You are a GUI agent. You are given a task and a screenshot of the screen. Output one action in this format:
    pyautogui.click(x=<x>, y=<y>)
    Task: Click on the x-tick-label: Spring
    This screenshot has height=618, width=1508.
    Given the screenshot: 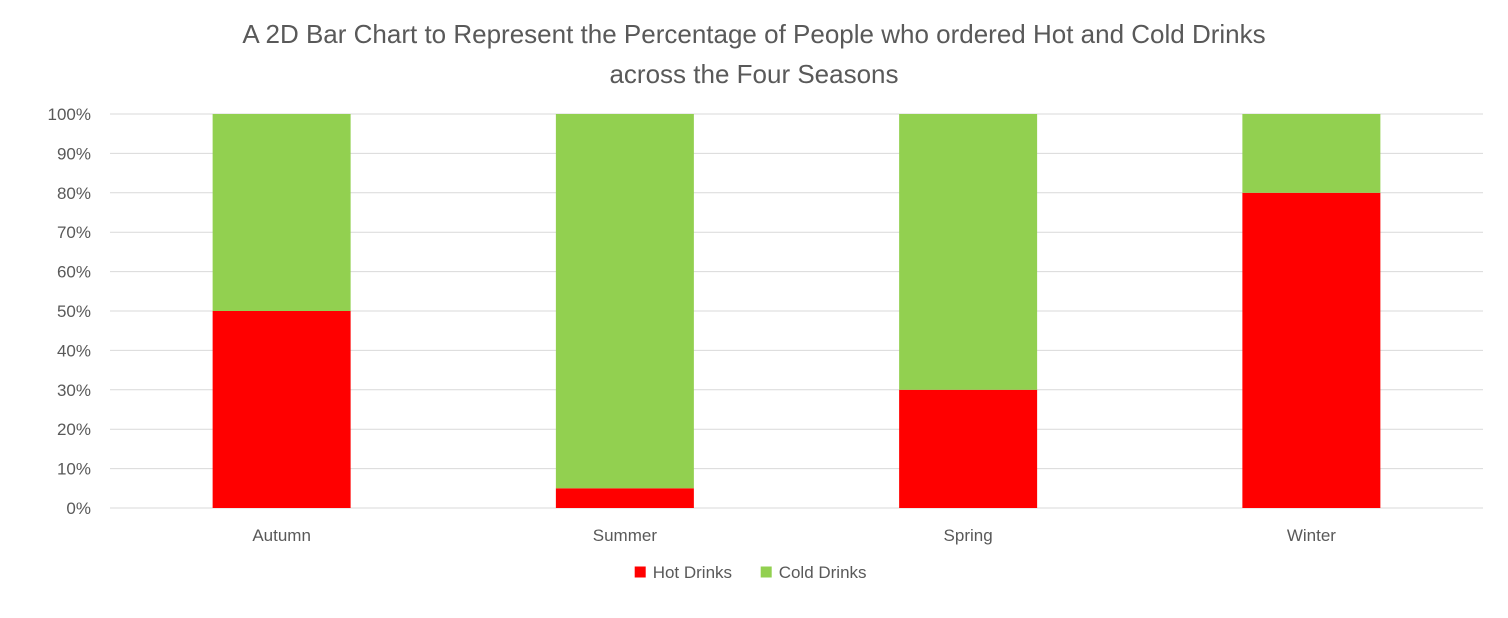 What is the action you would take?
    pyautogui.click(x=968, y=535)
    